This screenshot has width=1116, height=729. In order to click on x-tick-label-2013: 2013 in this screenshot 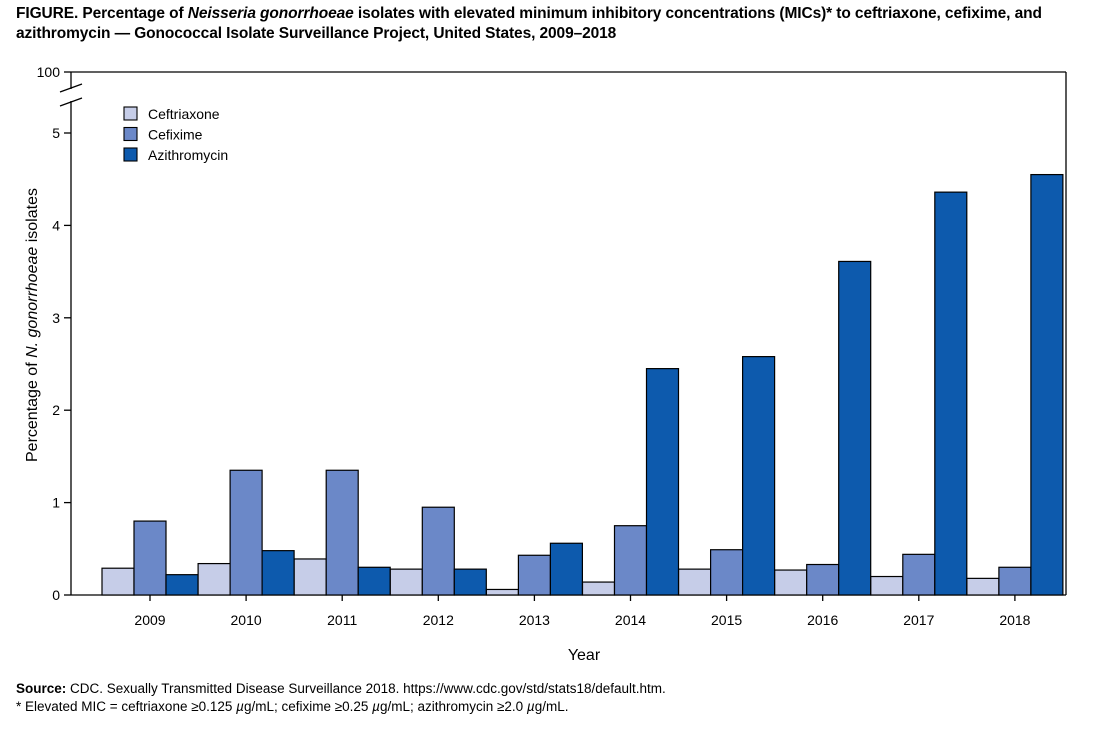, I will do `click(534, 620)`.